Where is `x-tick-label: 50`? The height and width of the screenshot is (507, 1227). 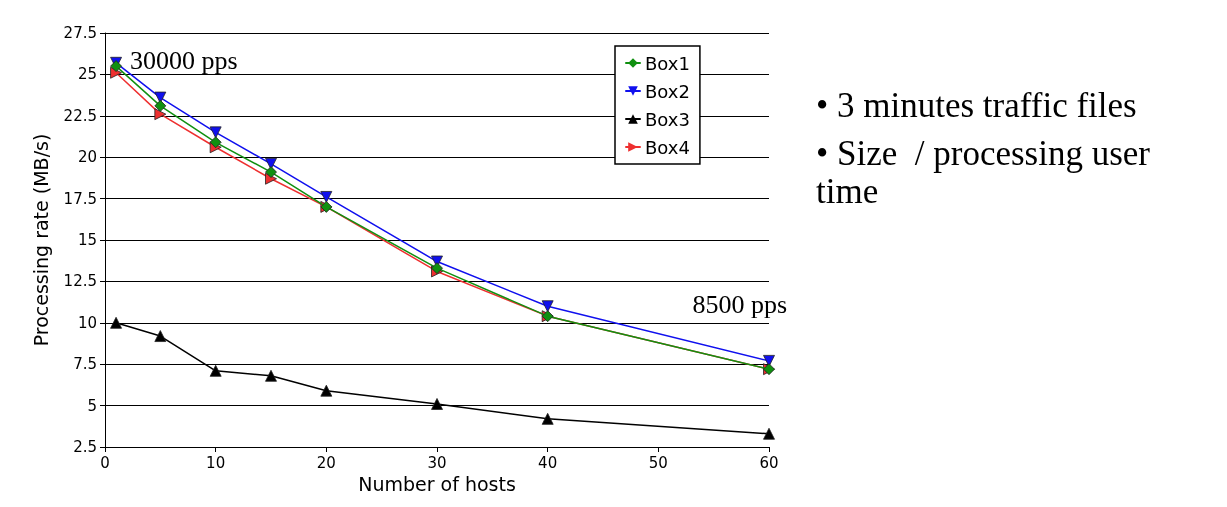 x-tick-label: 50 is located at coordinates (658, 462).